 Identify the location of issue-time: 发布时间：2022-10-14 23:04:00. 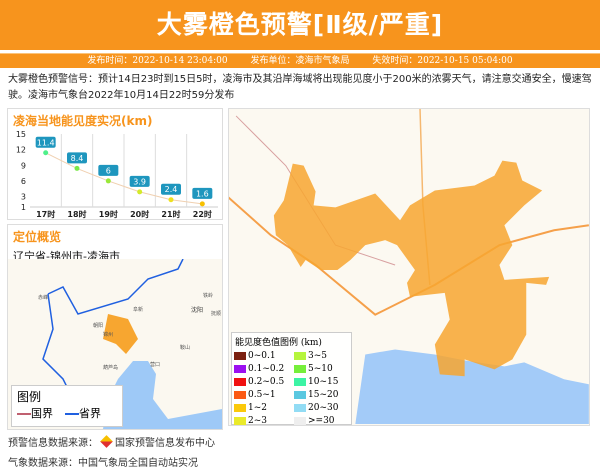
(157, 61).